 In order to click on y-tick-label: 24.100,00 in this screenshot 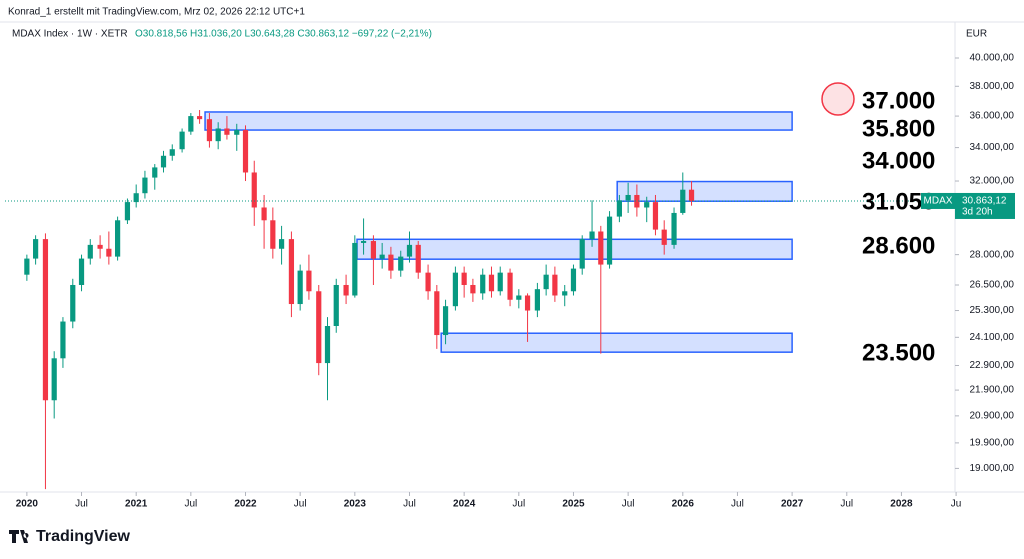, I will do `click(992, 337)`.